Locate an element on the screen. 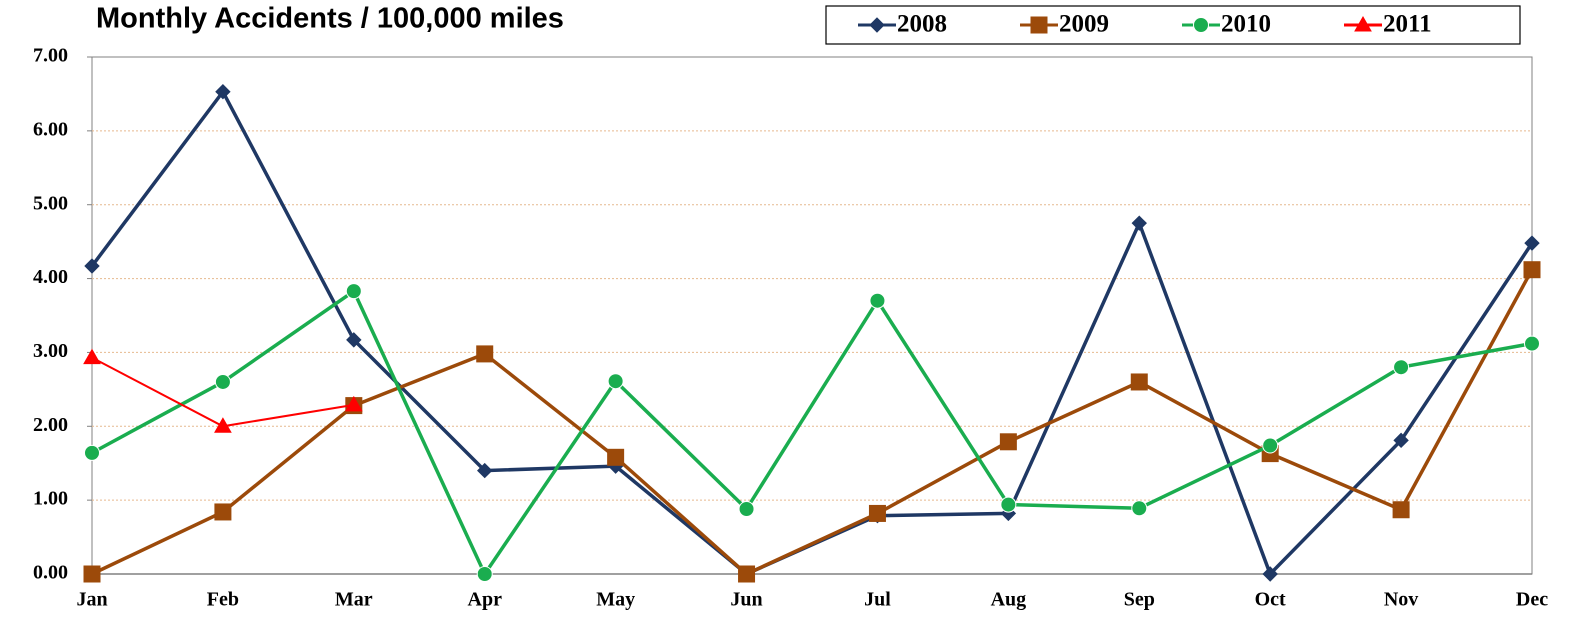 The width and height of the screenshot is (1592, 623). y-tick-label: 2.00 is located at coordinates (50, 425).